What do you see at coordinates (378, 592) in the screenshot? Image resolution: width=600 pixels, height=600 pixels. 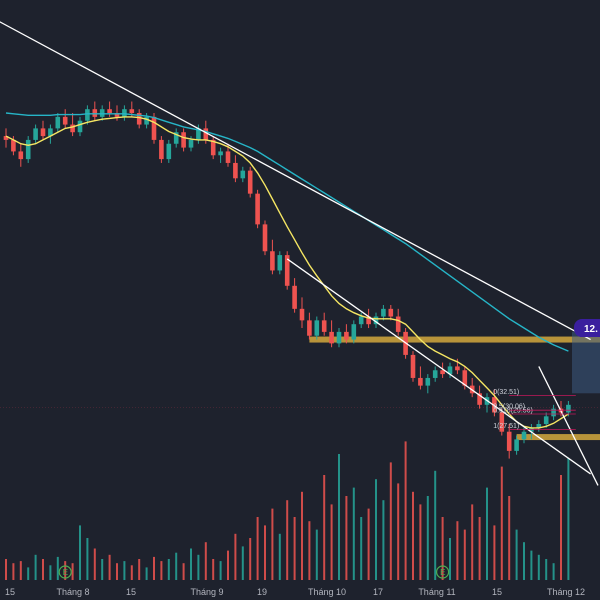 I see `x-tick-label: 17` at bounding box center [378, 592].